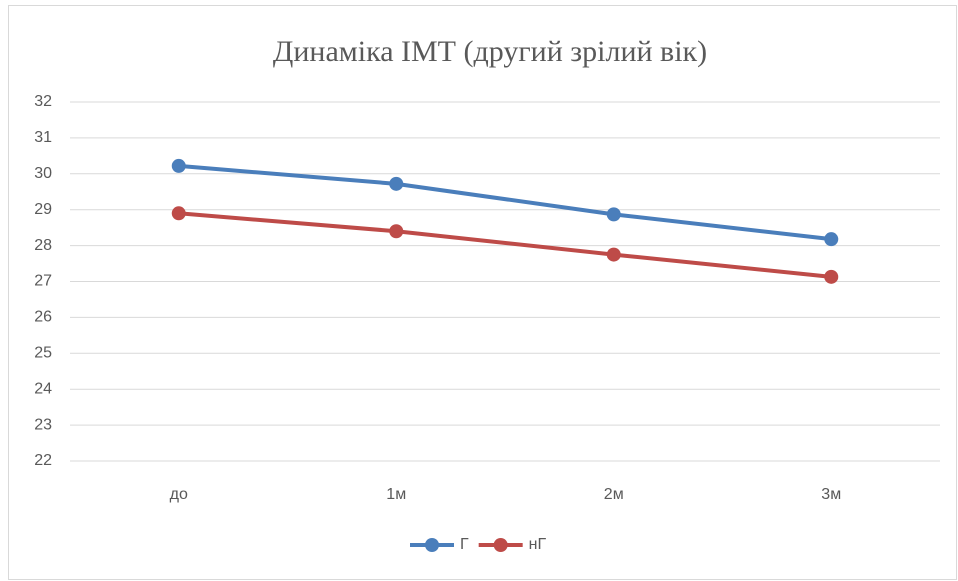 This screenshot has height=581, width=958. What do you see at coordinates (43, 245) in the screenshot?
I see `y-tick-label: 28` at bounding box center [43, 245].